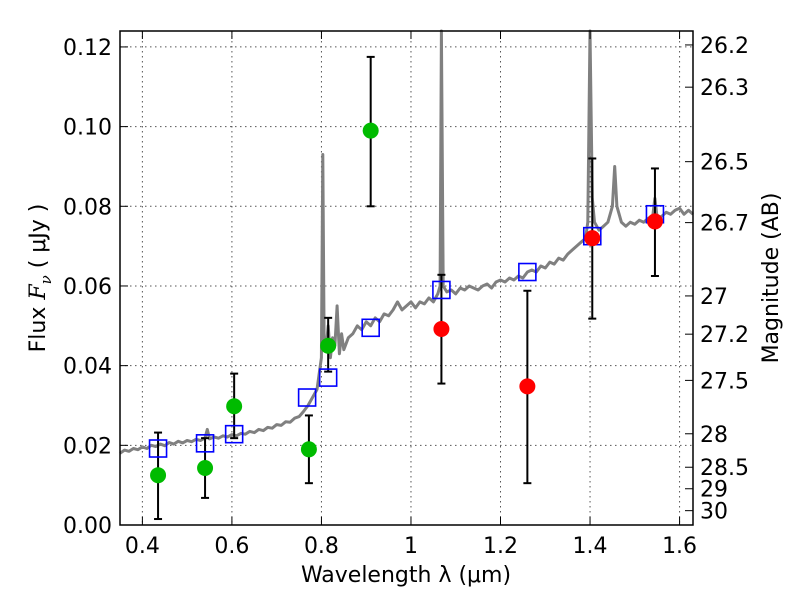  What do you see at coordinates (771, 278) in the screenshot?
I see `right-axis-label: Magnitude (AB)` at bounding box center [771, 278].